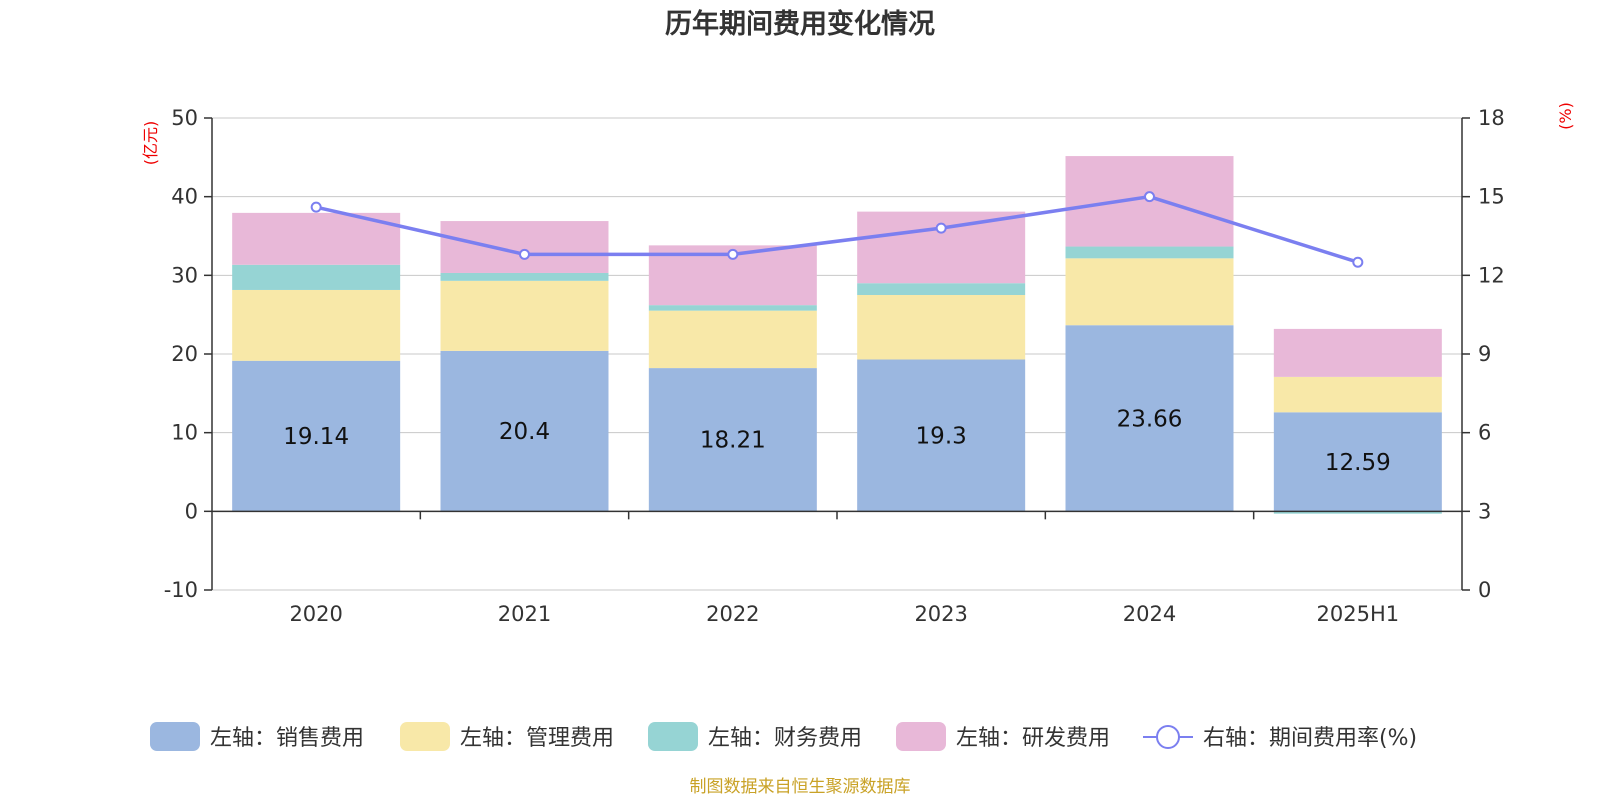 This screenshot has width=1600, height=800. Describe the element at coordinates (1149, 614) in the screenshot. I see `x-axis-tick-label: 2024` at that location.